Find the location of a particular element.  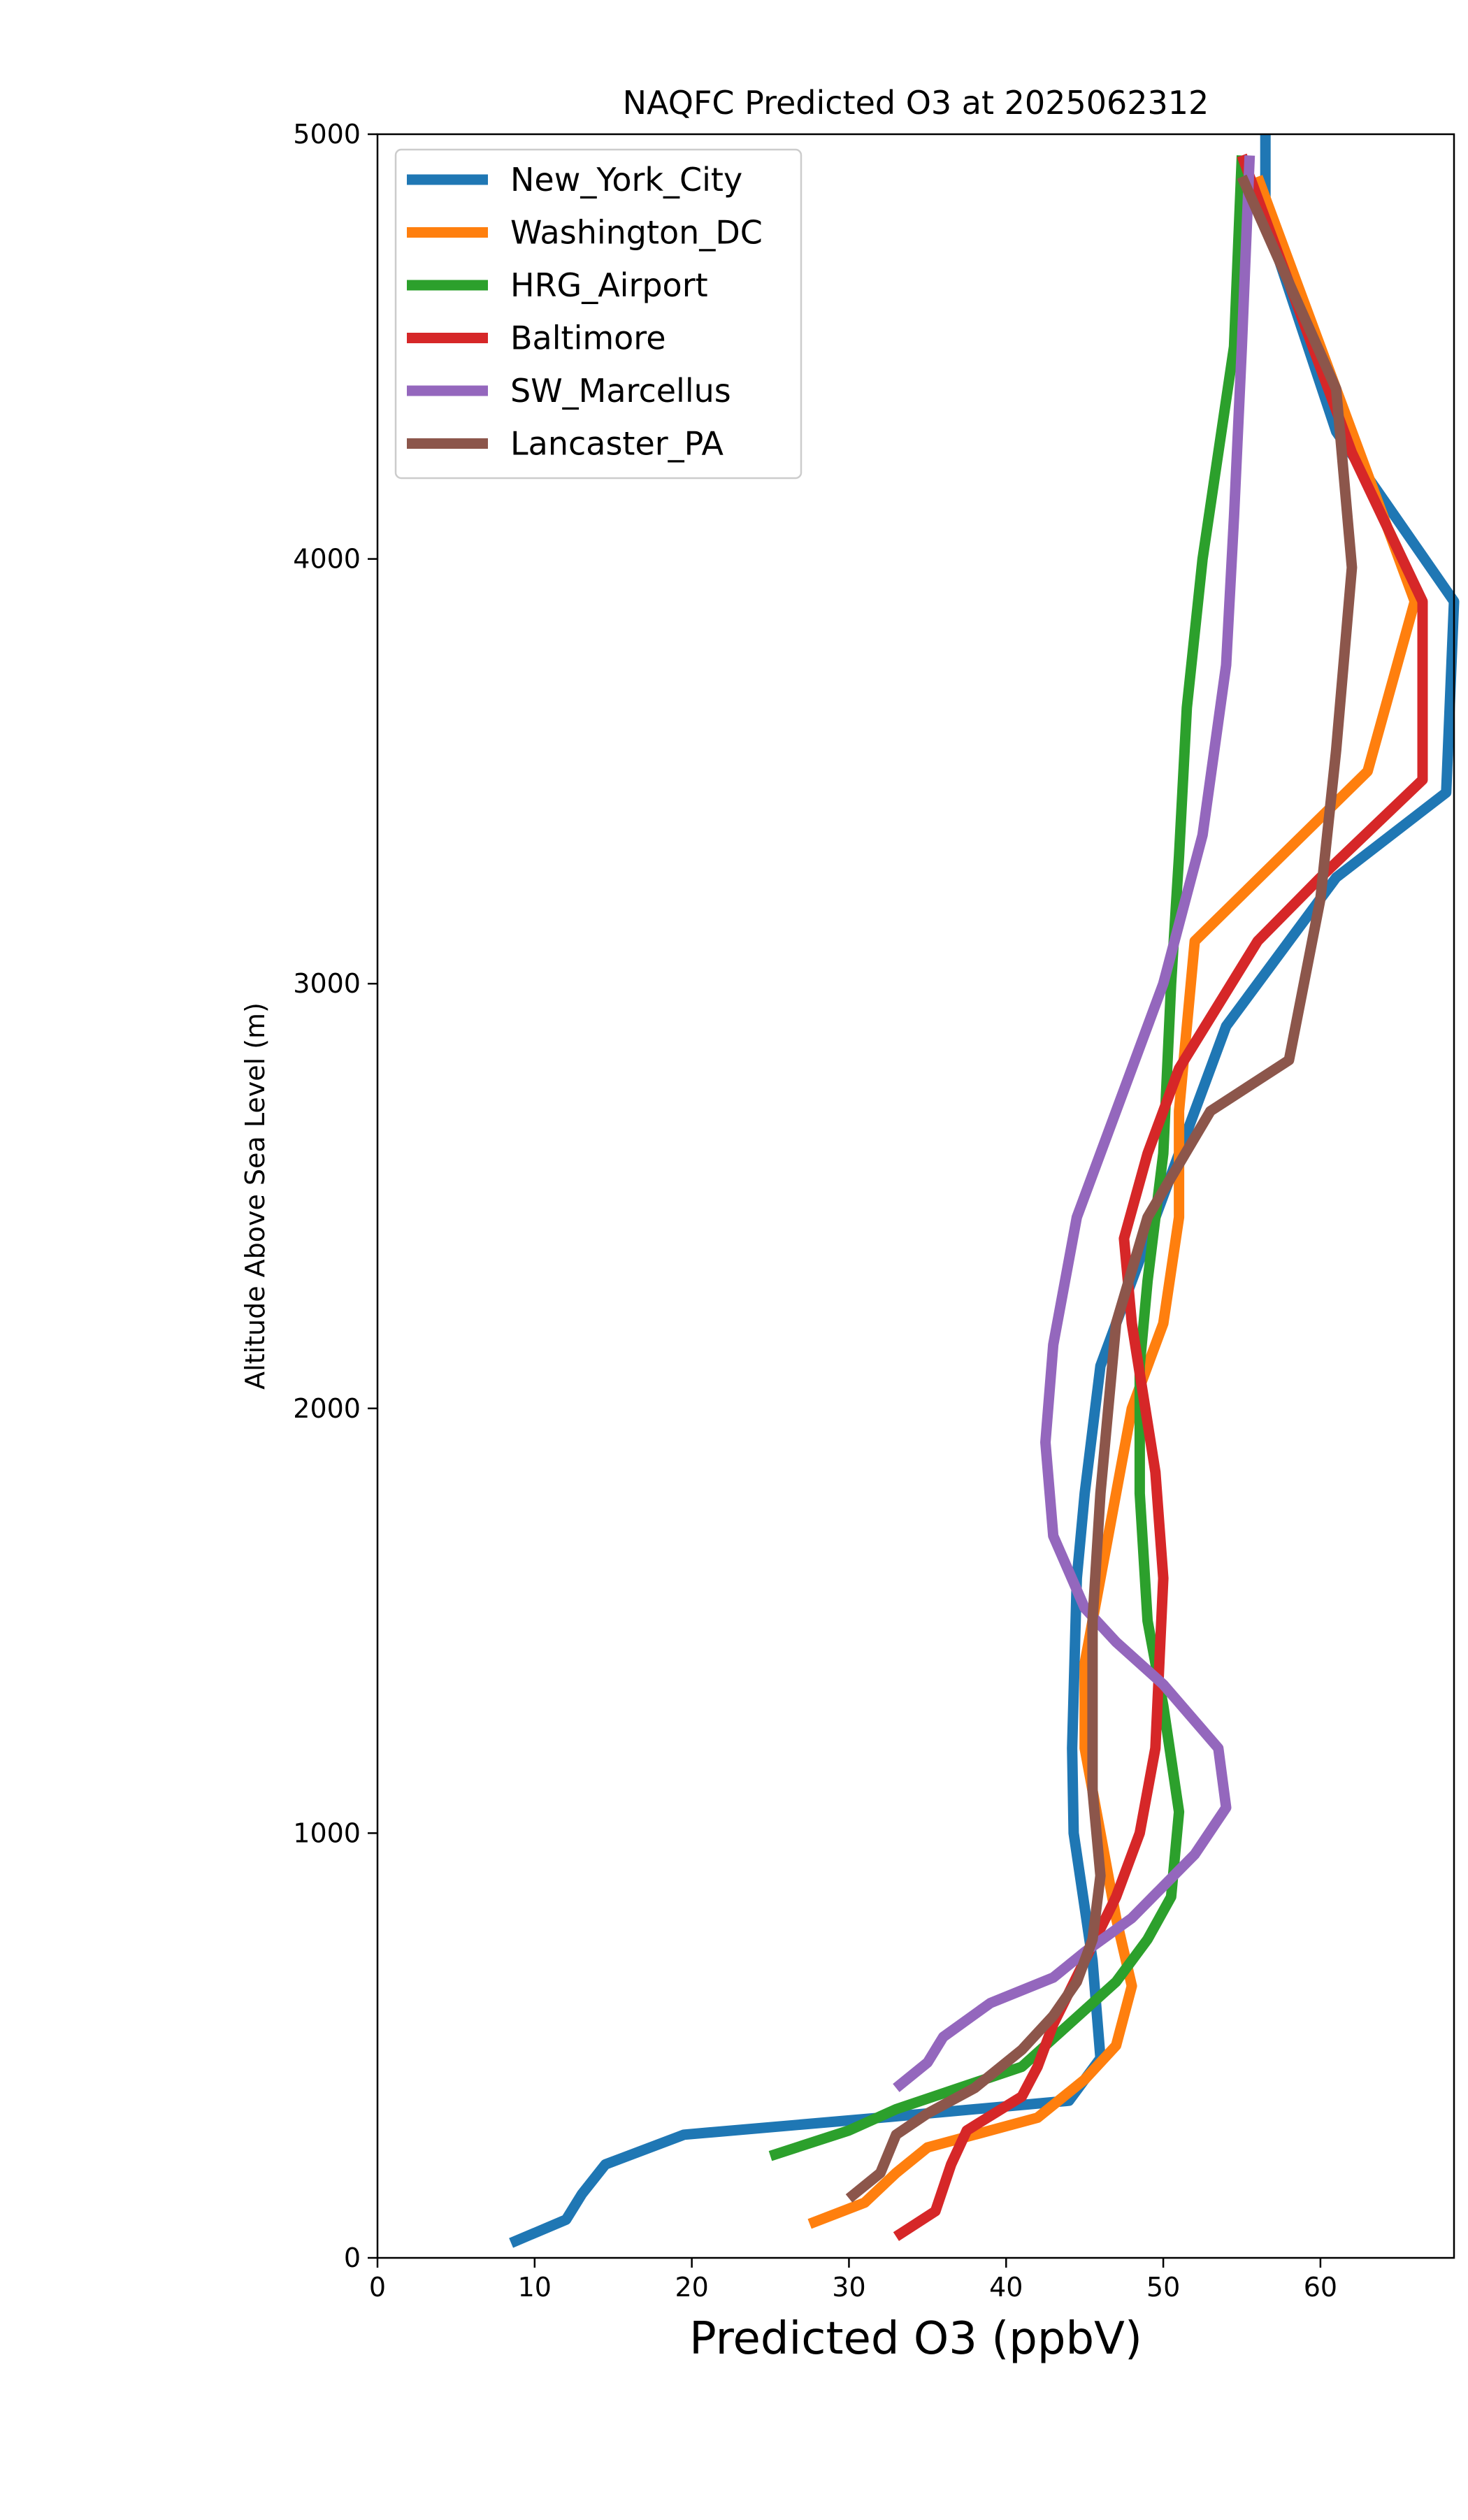

x-tick-label: 40 is located at coordinates (1006, 2287).